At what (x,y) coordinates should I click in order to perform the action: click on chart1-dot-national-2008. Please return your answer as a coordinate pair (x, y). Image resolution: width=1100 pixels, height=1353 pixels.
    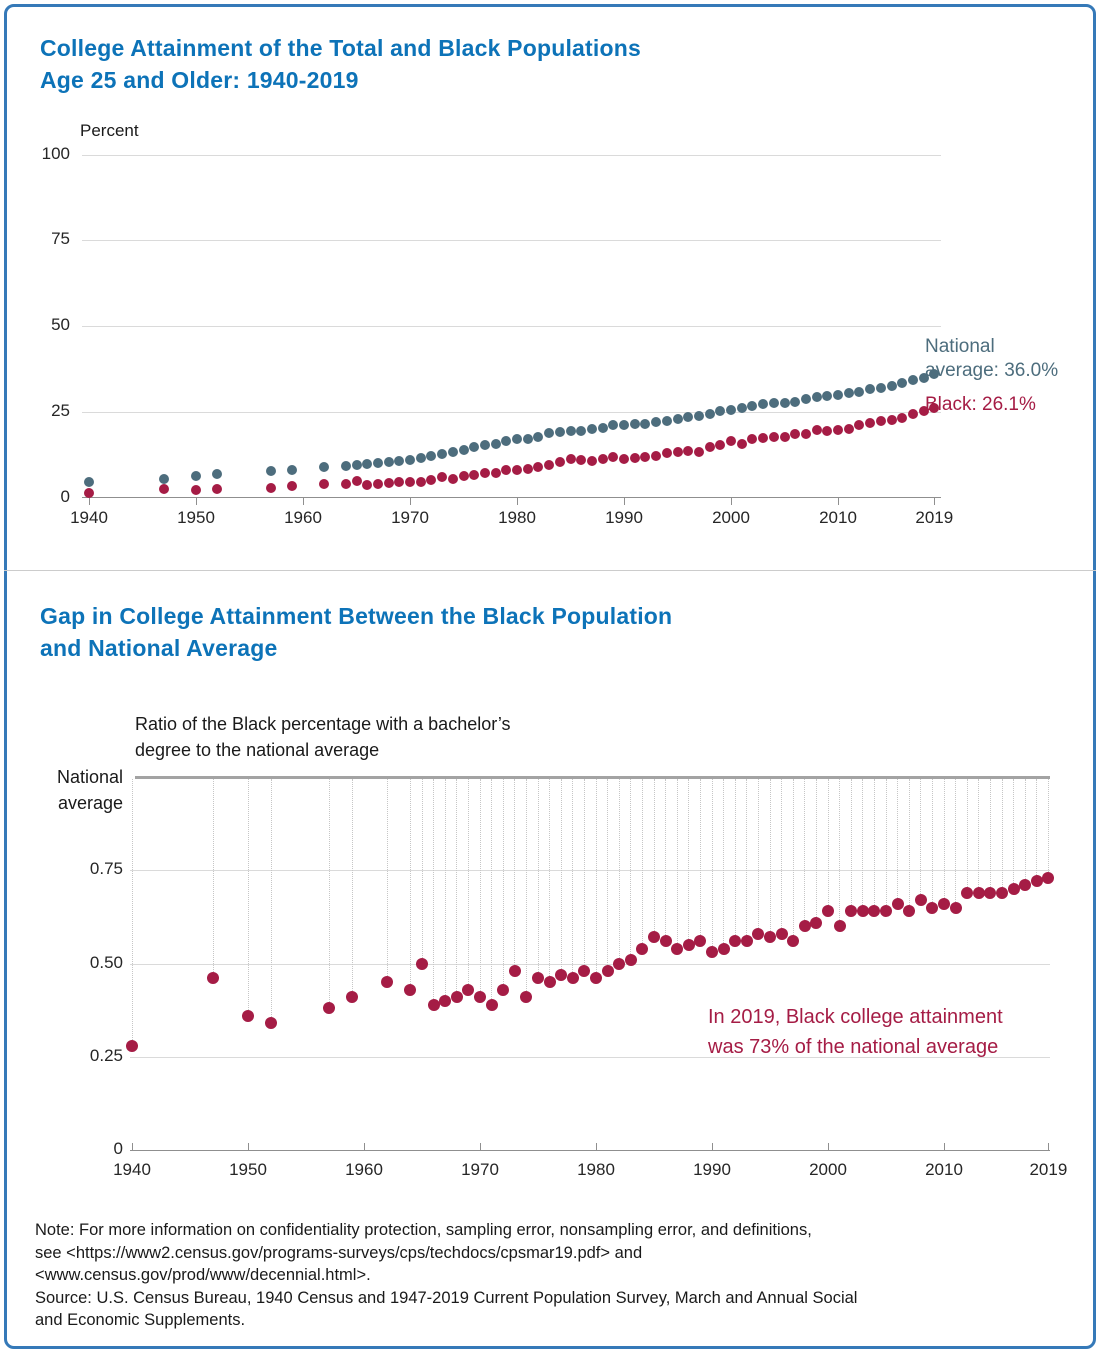
    Looking at the image, I should click on (816, 396).